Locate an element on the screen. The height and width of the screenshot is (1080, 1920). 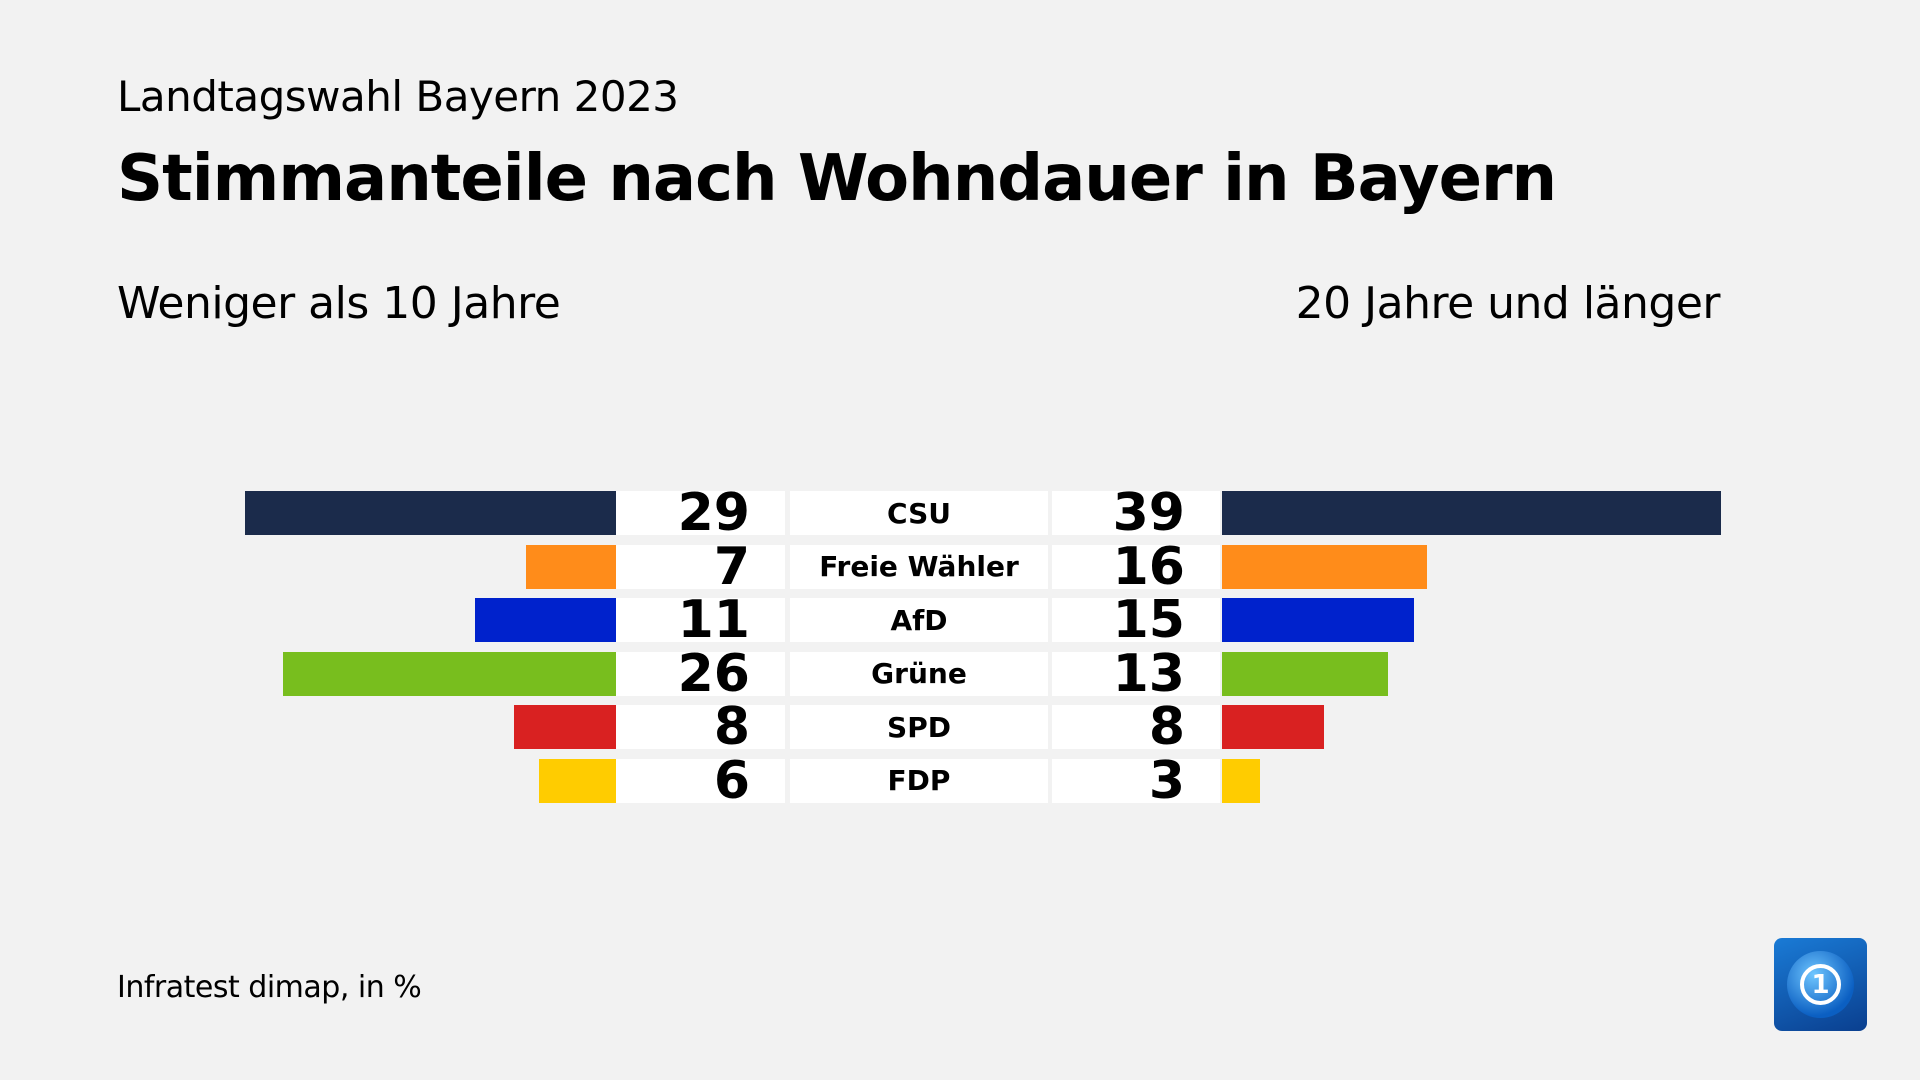
chart-row: 8 SPD 8 is located at coordinates (960, 727).